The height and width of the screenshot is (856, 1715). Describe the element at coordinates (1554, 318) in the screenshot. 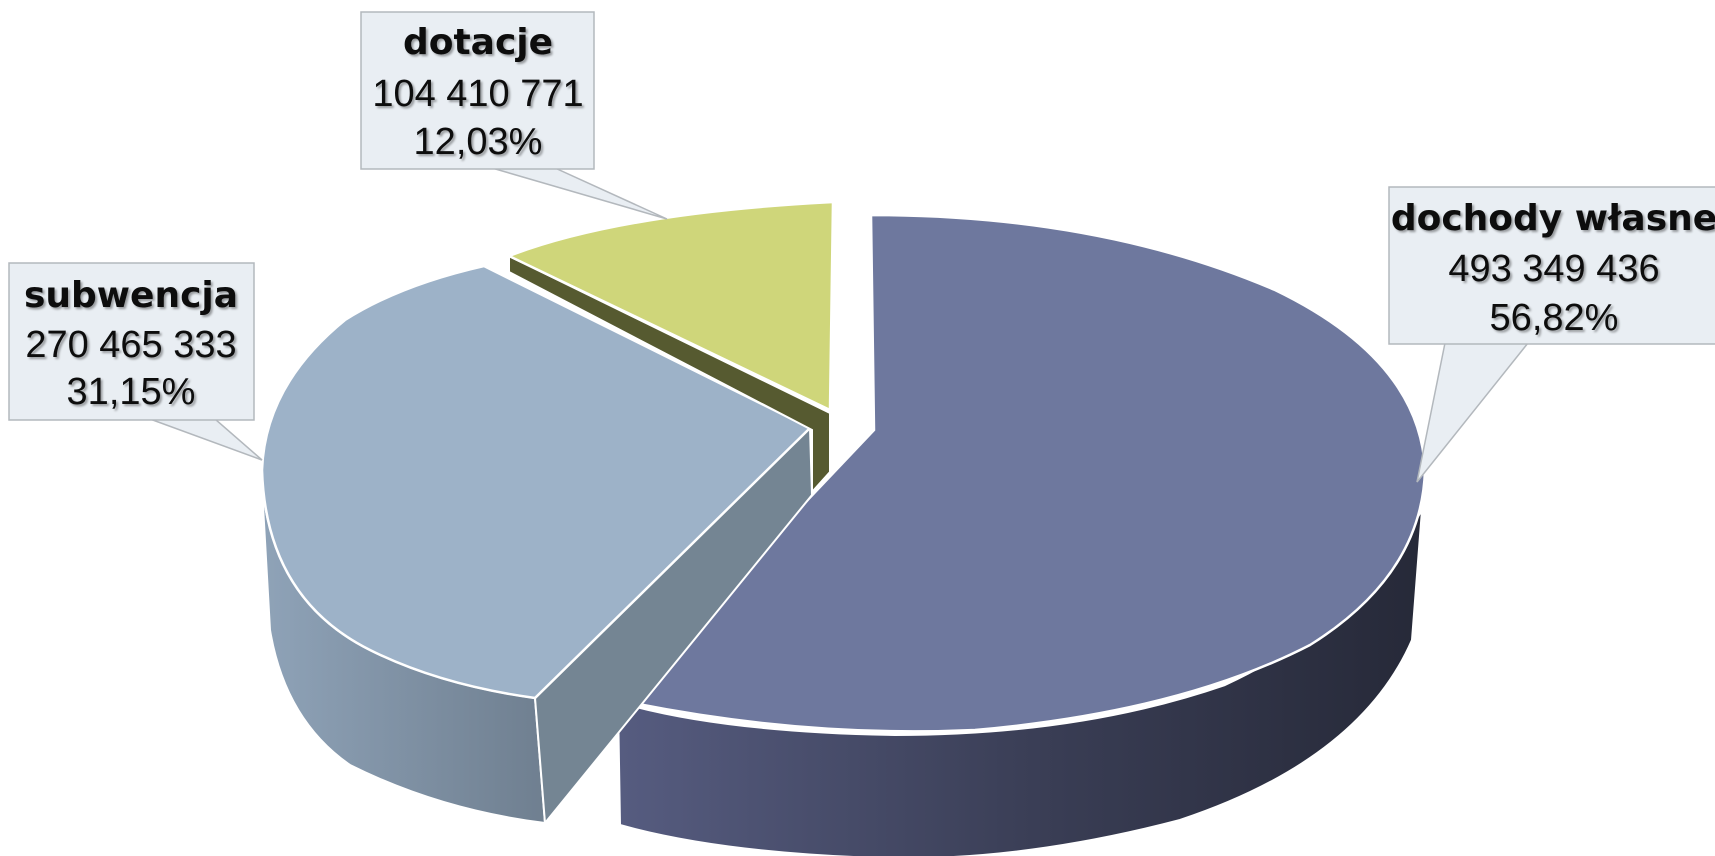

I see `label-dochody-wlasne-percent: 56,82%` at that location.